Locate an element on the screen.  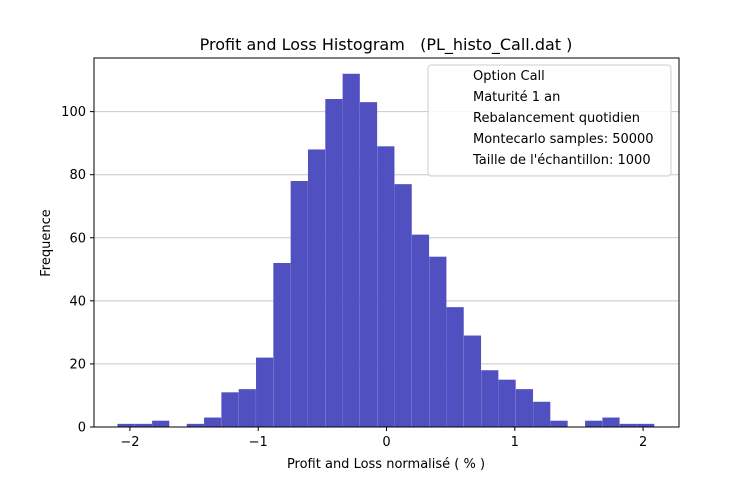
x-tick-label: 0 is located at coordinates (386, 442).